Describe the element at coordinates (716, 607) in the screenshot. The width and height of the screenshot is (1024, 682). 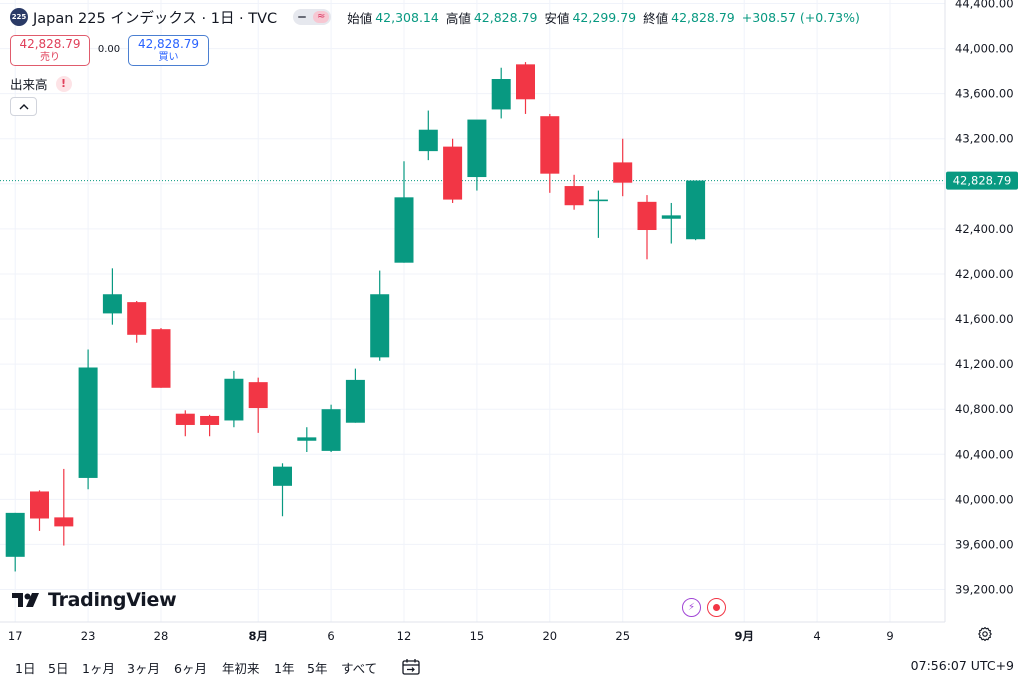
I see `record-icon` at that location.